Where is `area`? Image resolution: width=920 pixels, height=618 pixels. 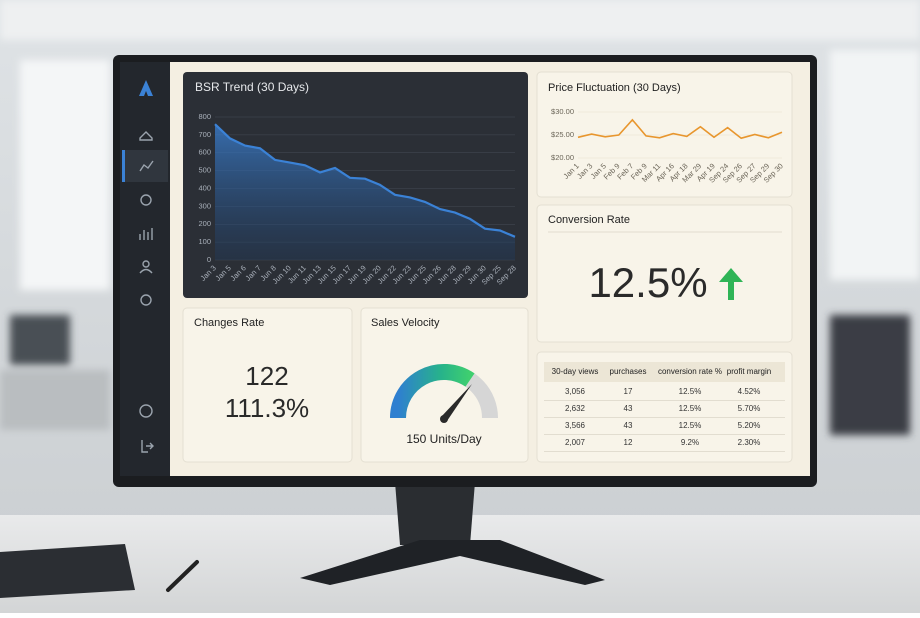
area is located at coordinates (365, 192).